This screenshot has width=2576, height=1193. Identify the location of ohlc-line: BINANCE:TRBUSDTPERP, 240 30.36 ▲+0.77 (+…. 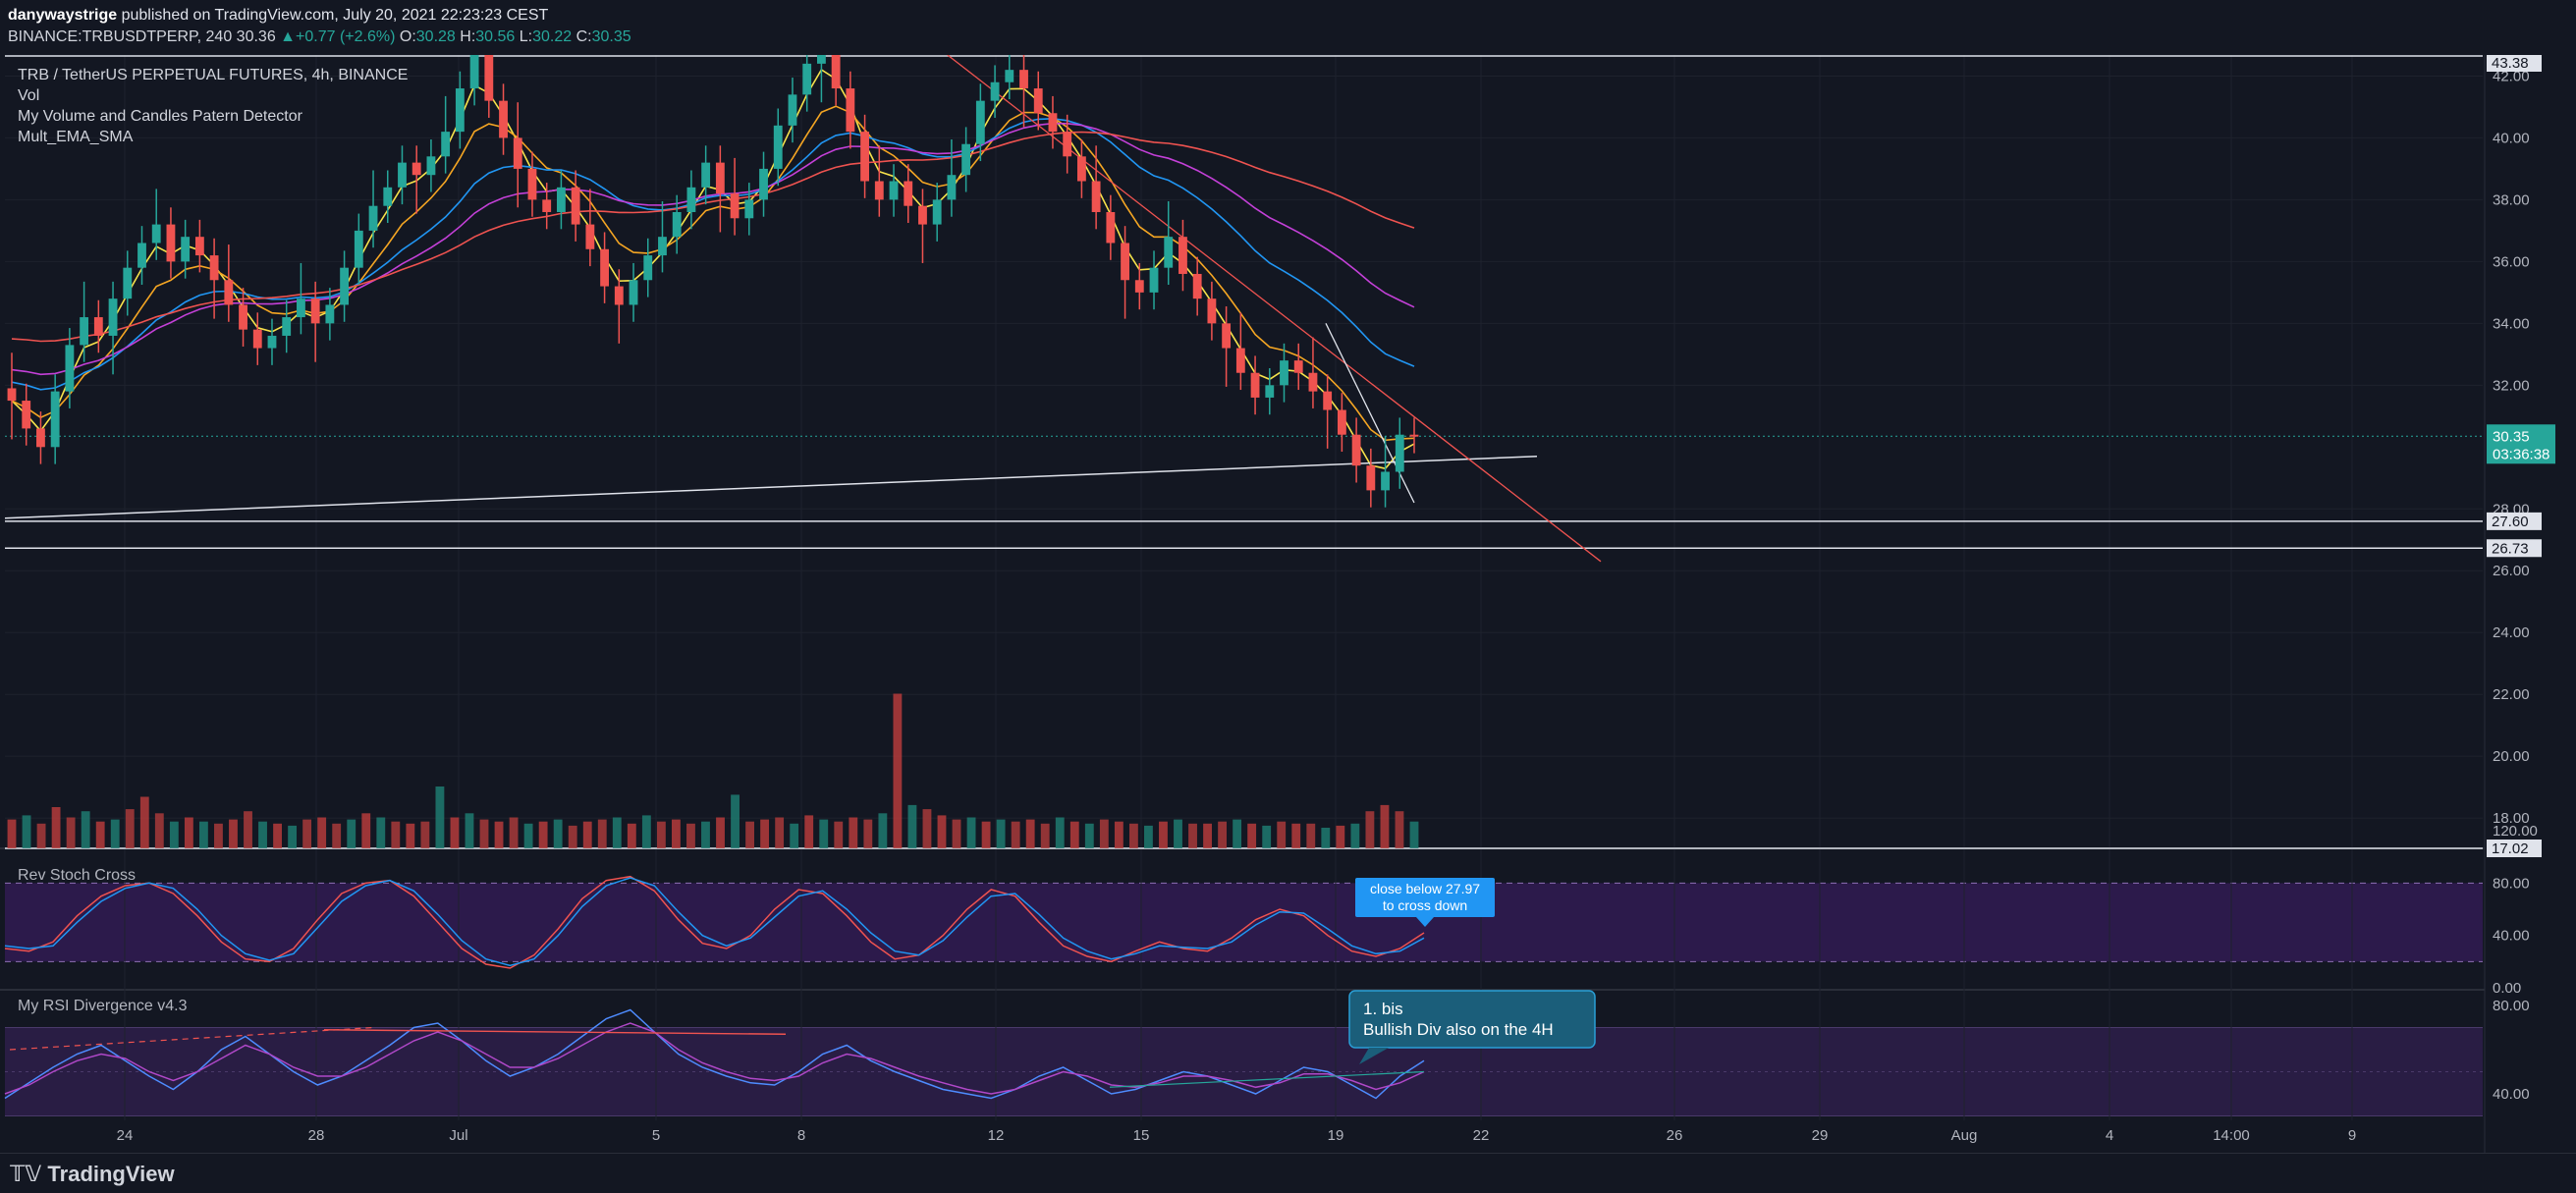
(319, 37).